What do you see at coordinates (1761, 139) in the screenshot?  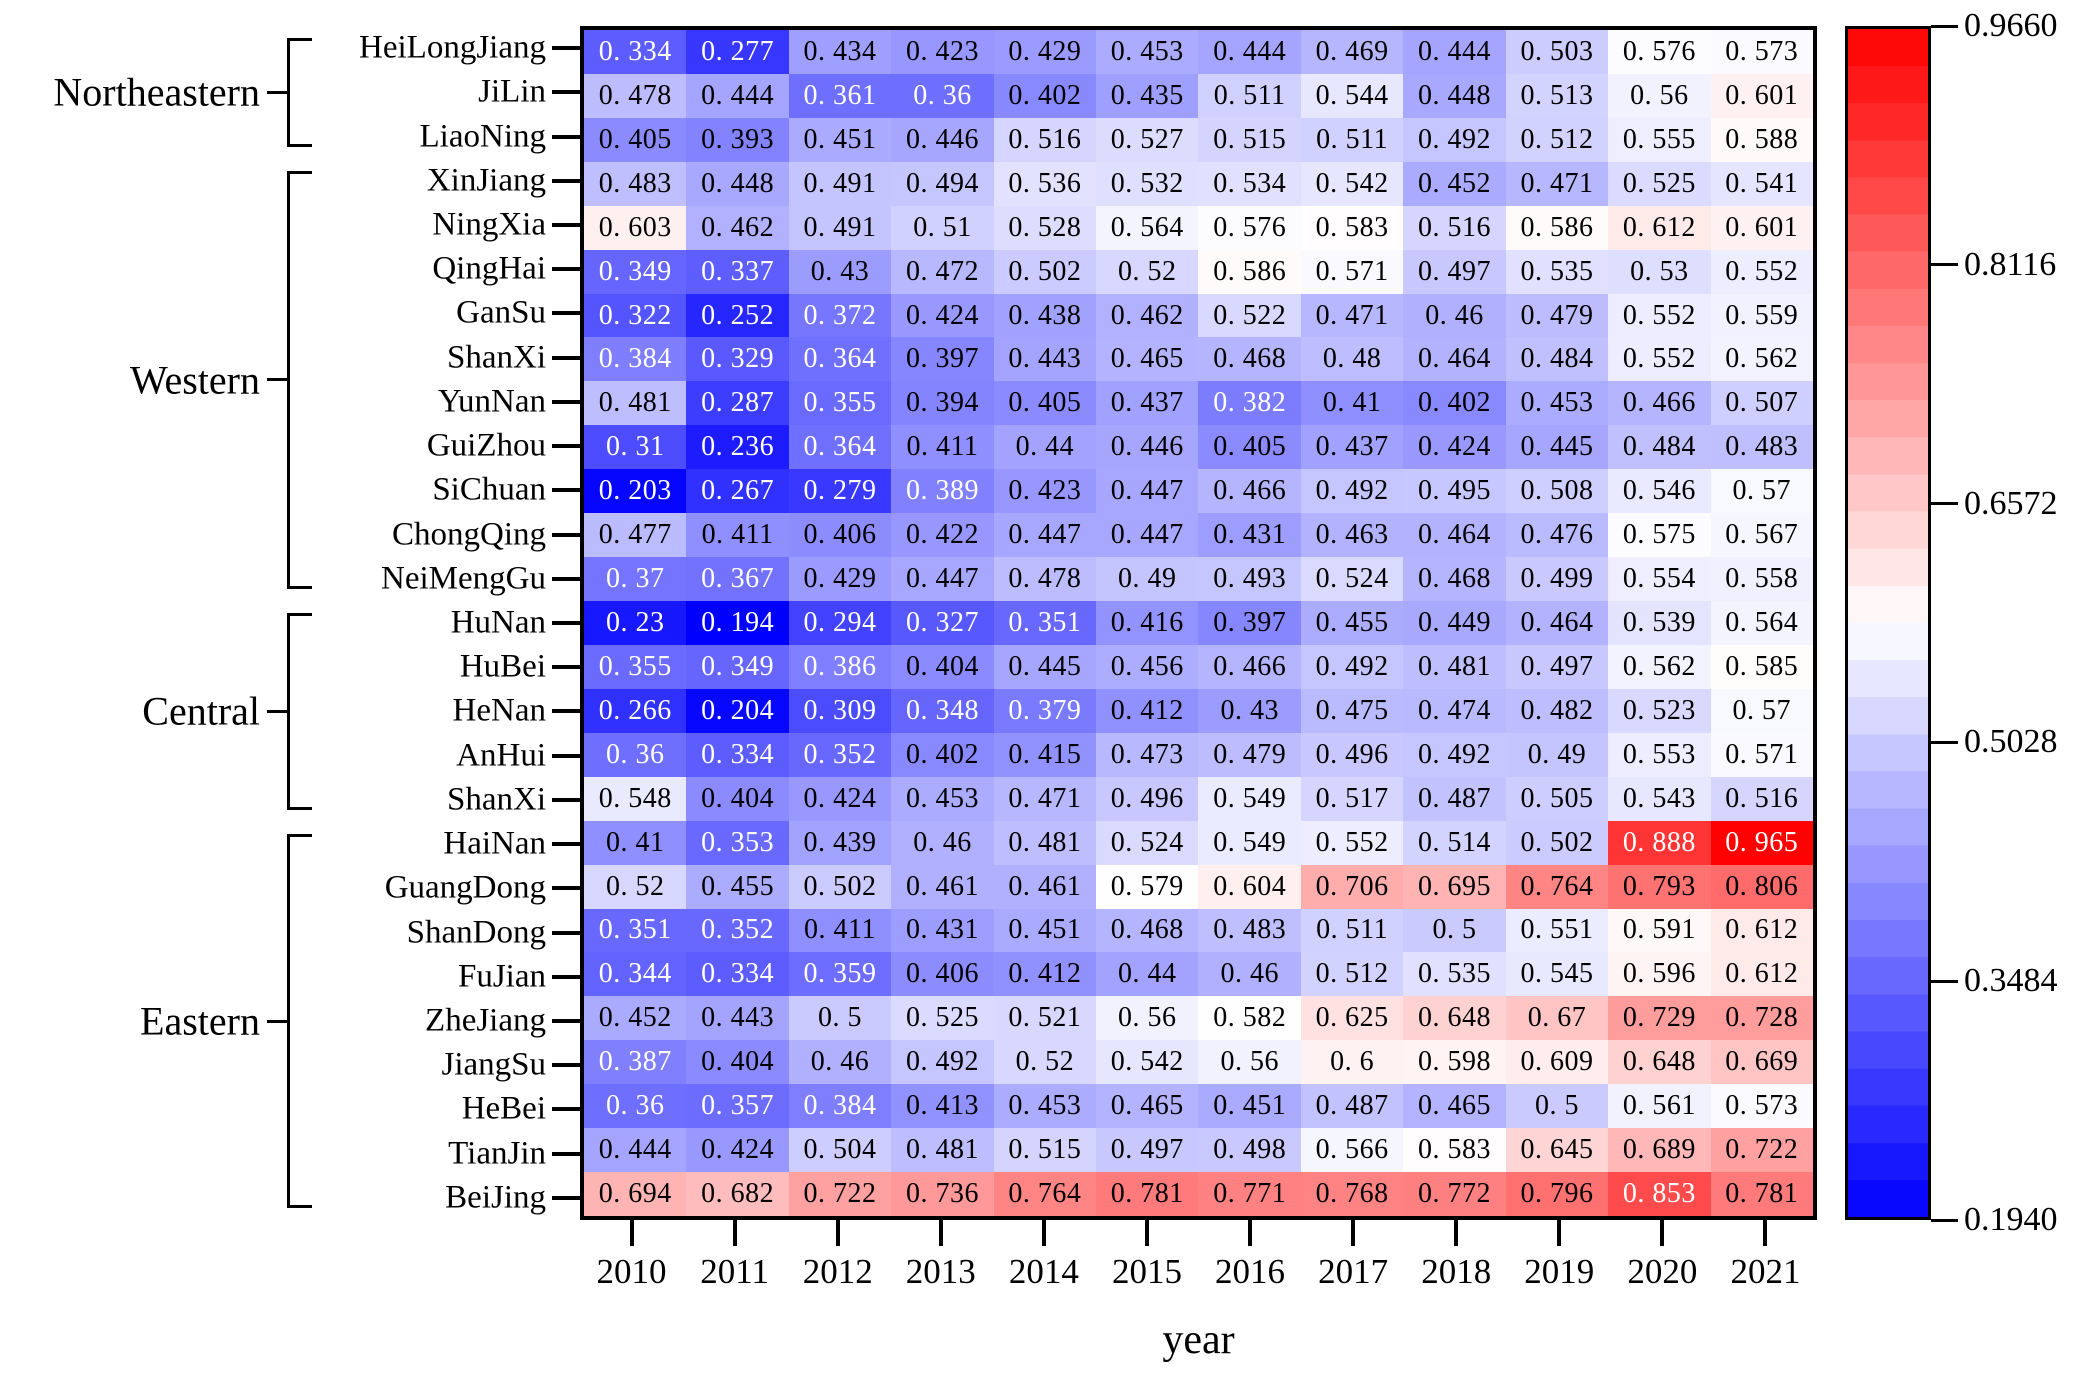 I see `heatmap-cell: 0. 588` at bounding box center [1761, 139].